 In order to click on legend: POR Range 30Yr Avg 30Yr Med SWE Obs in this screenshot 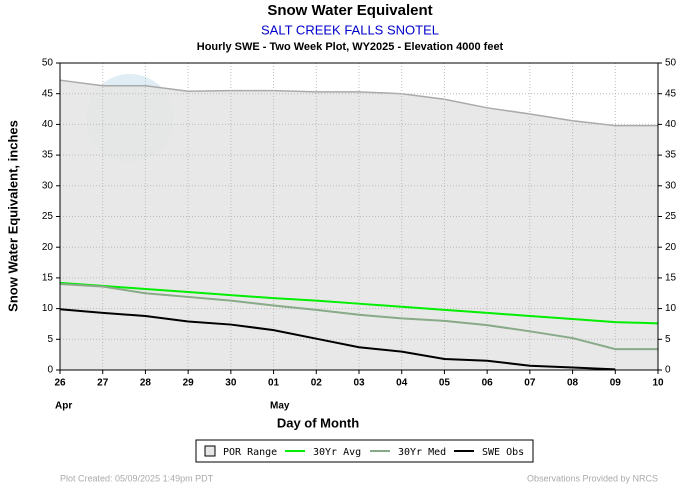, I will do `click(364, 451)`.